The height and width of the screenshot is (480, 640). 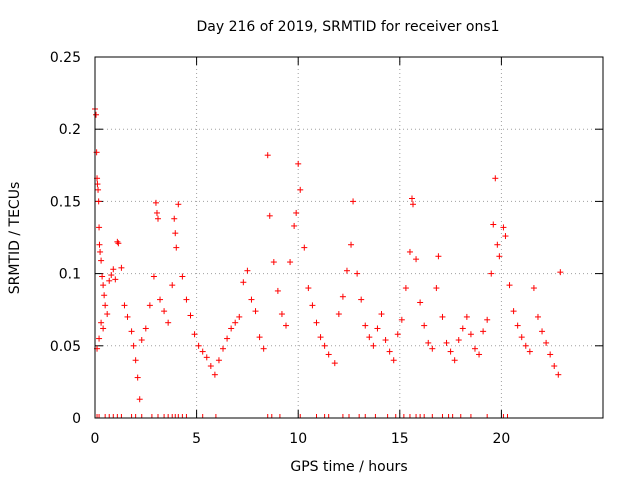 I want to click on x-tick-label: 0, so click(x=95, y=439).